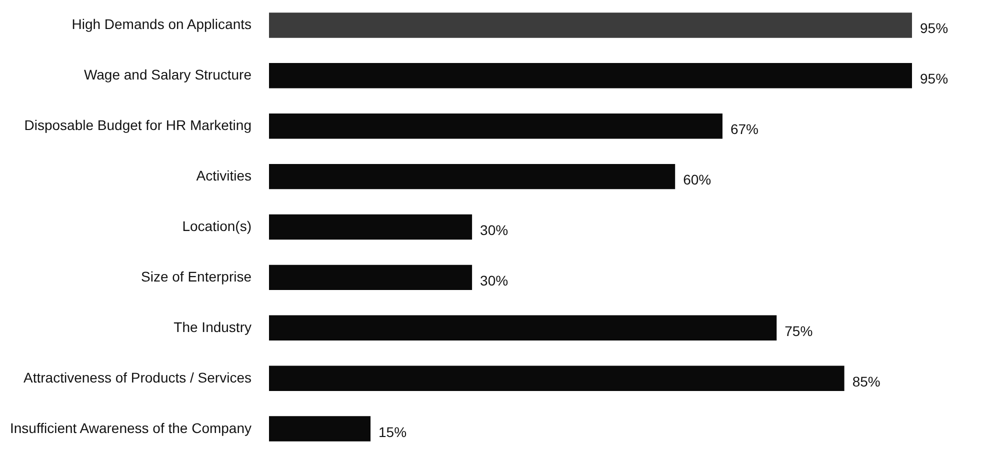  Describe the element at coordinates (697, 180) in the screenshot. I see `data-label: 60%` at that location.